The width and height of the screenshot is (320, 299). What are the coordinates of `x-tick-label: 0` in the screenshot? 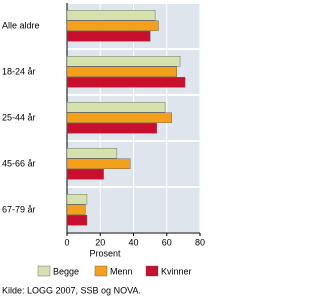 It's located at (66, 242).